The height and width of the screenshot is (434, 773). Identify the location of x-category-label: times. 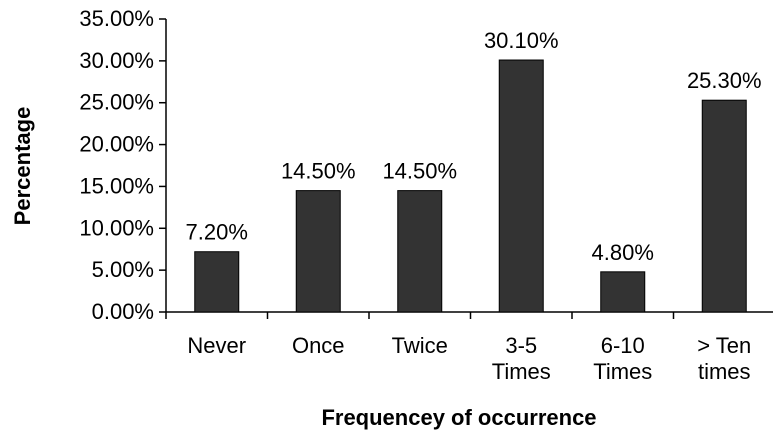
(724, 371).